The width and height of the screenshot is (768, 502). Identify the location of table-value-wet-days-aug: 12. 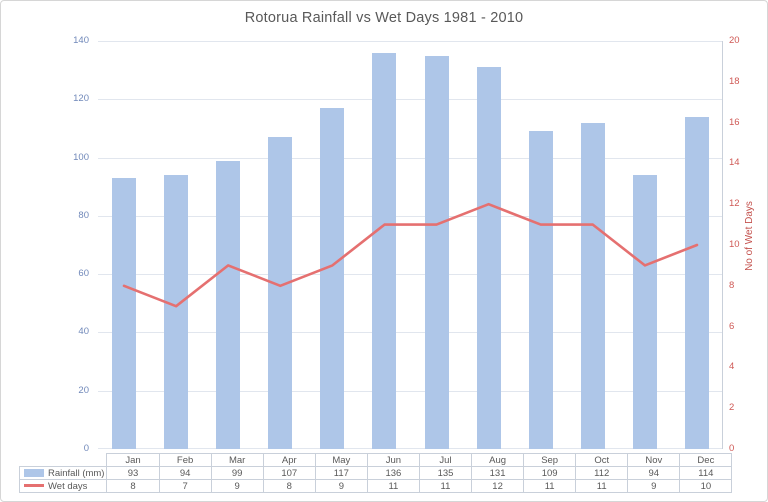
(498, 486).